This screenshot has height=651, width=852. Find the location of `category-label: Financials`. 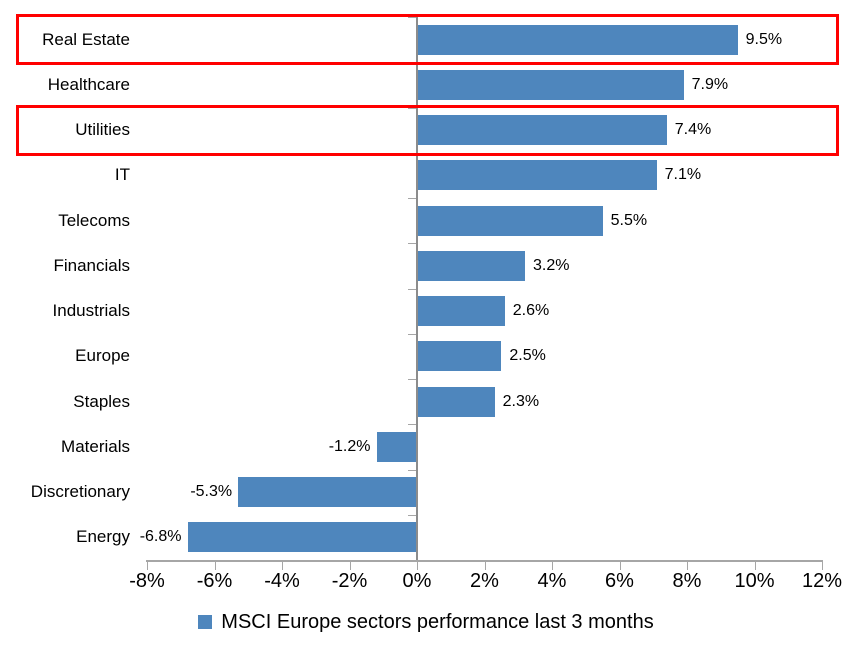

category-label: Financials is located at coordinates (91, 265).